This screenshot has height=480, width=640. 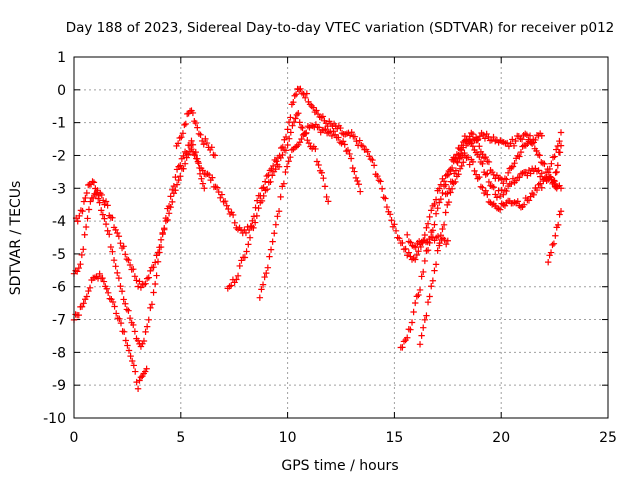 What do you see at coordinates (59, 288) in the screenshot?
I see `y-tick-label: -6` at bounding box center [59, 288].